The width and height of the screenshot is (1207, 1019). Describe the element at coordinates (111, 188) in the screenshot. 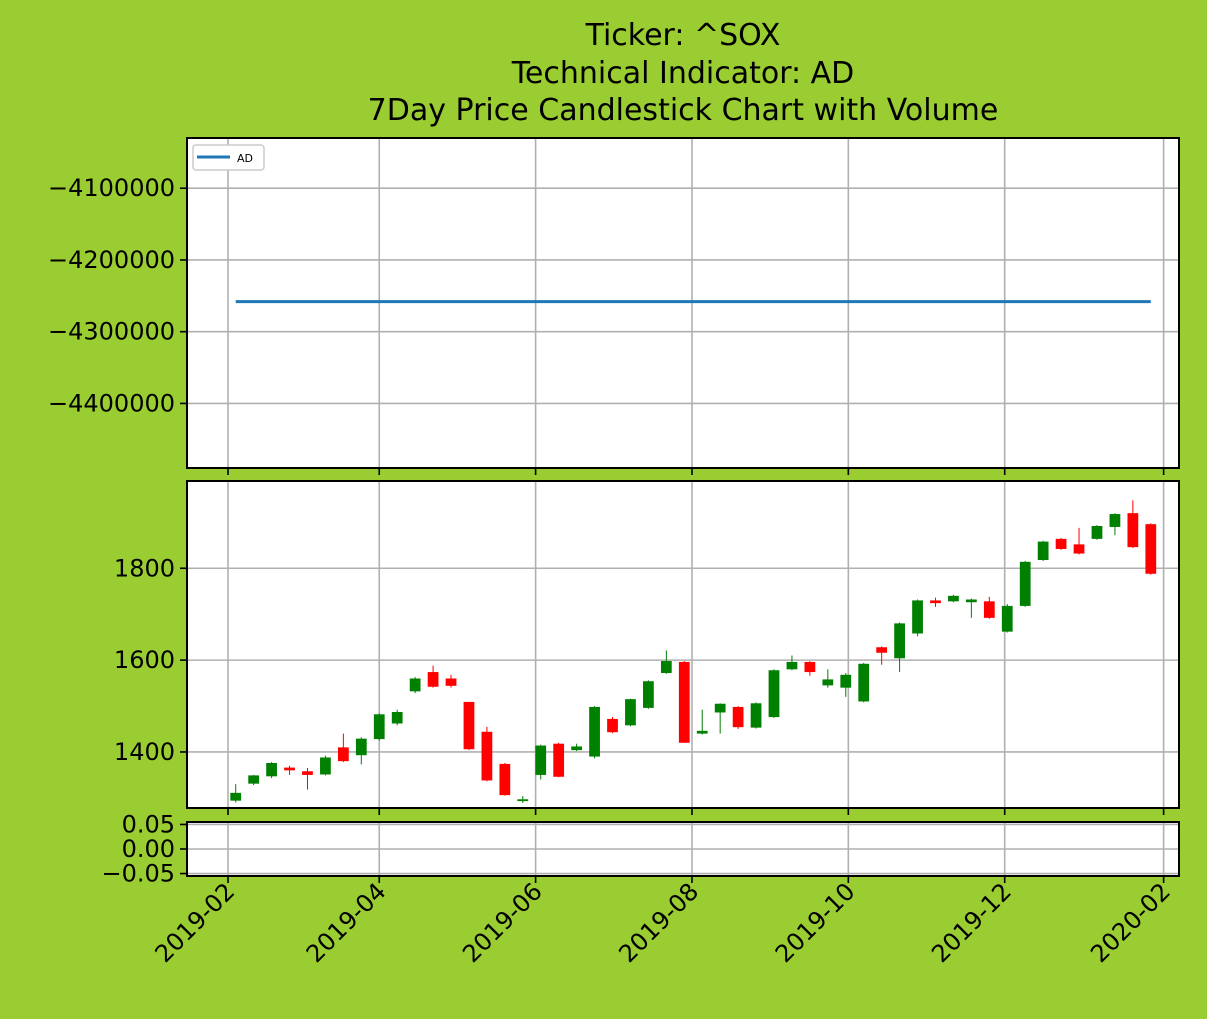

I see `ind-ytick-label: −4100000` at that location.